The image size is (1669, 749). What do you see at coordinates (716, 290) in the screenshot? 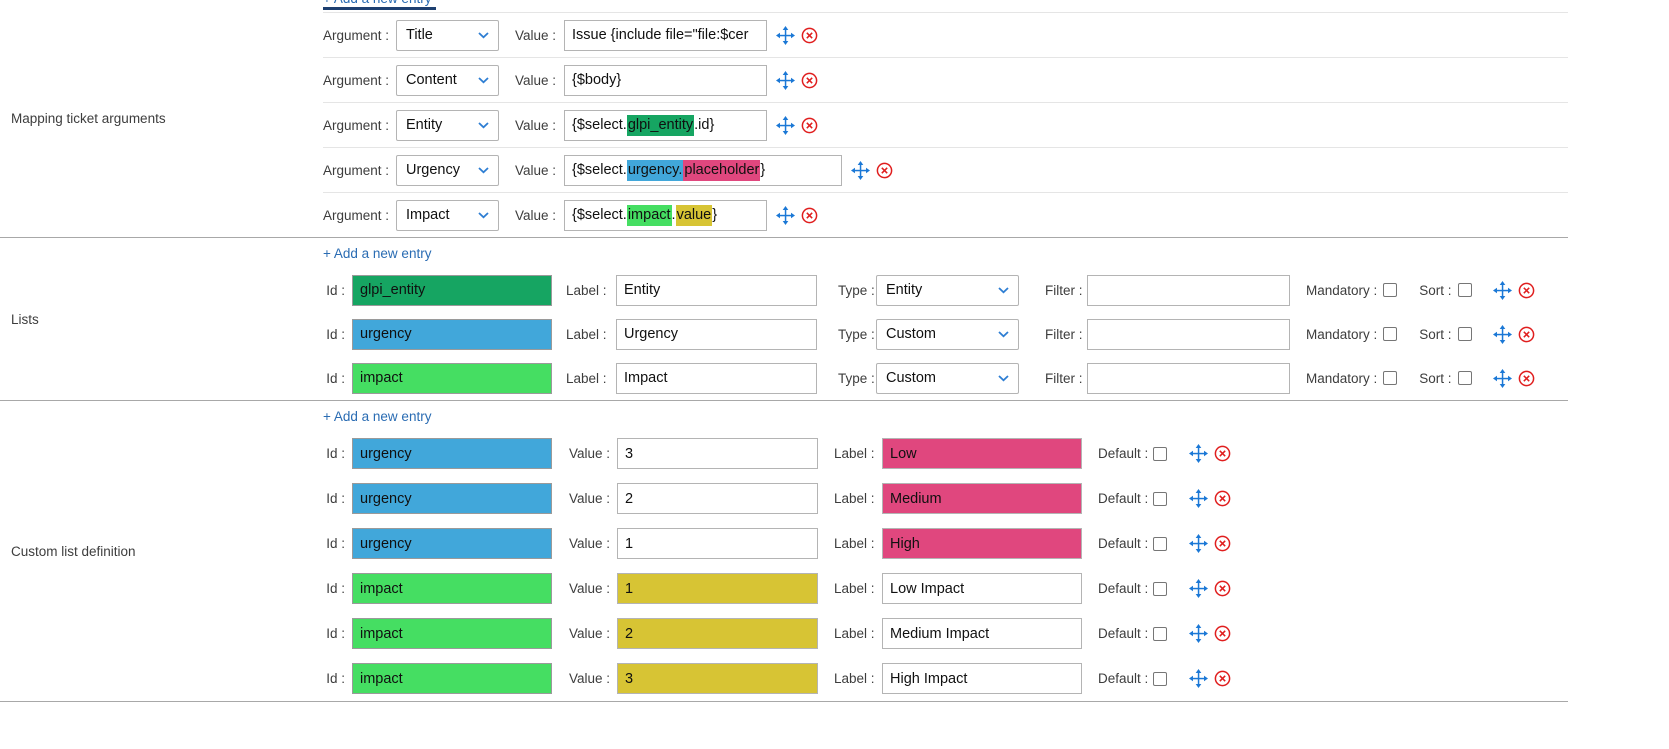
I see `label-input: Entity` at bounding box center [716, 290].